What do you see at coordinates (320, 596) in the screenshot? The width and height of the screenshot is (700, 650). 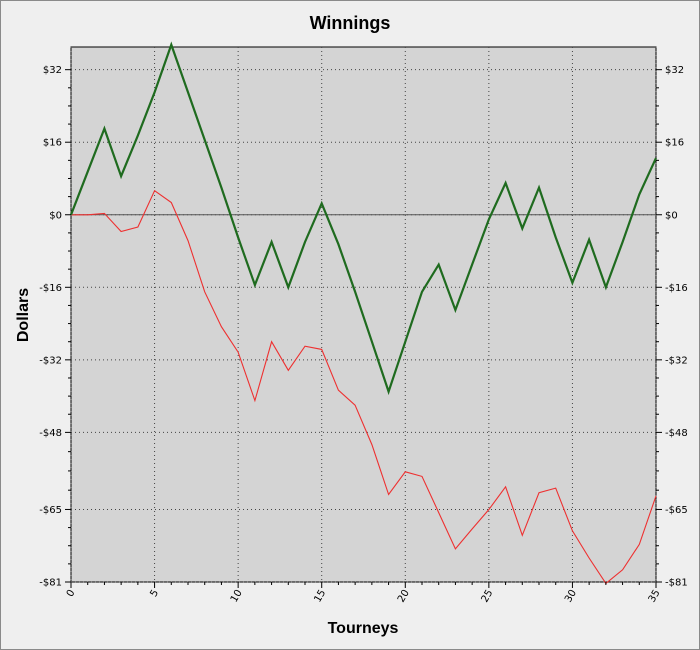 I see `x-tick-label: 15` at bounding box center [320, 596].